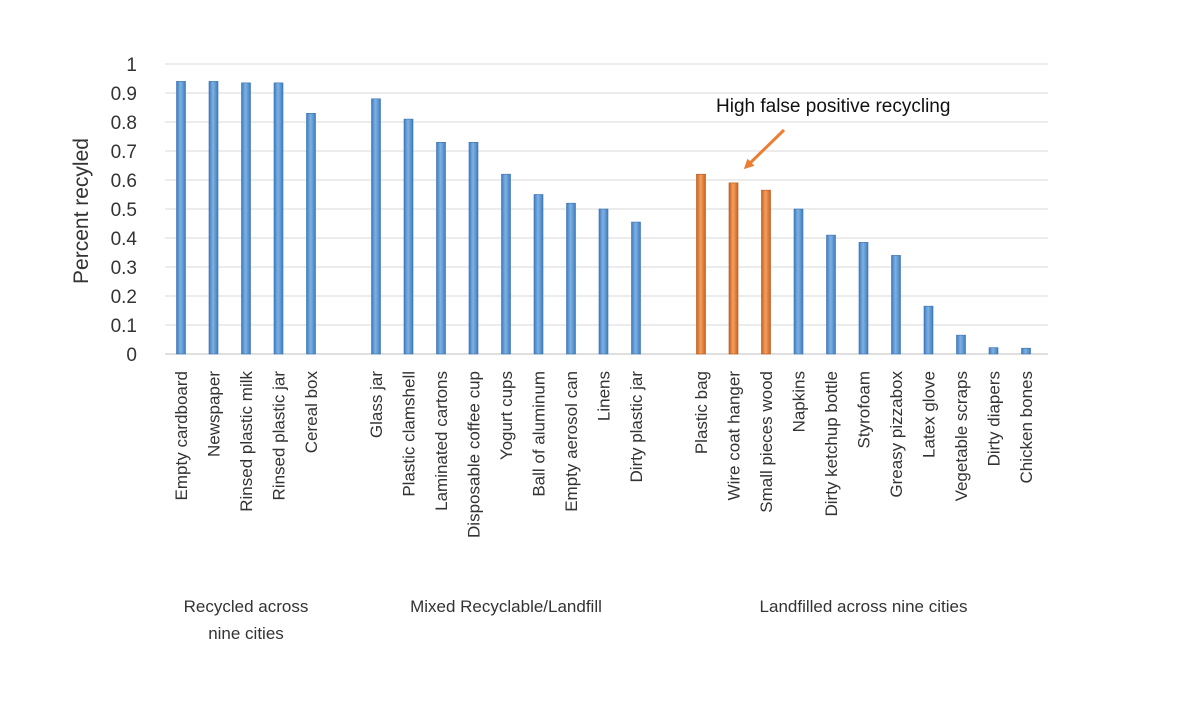 This screenshot has width=1200, height=712. What do you see at coordinates (474, 454) in the screenshot?
I see `x-tick-label: Disposable coffee cup` at bounding box center [474, 454].